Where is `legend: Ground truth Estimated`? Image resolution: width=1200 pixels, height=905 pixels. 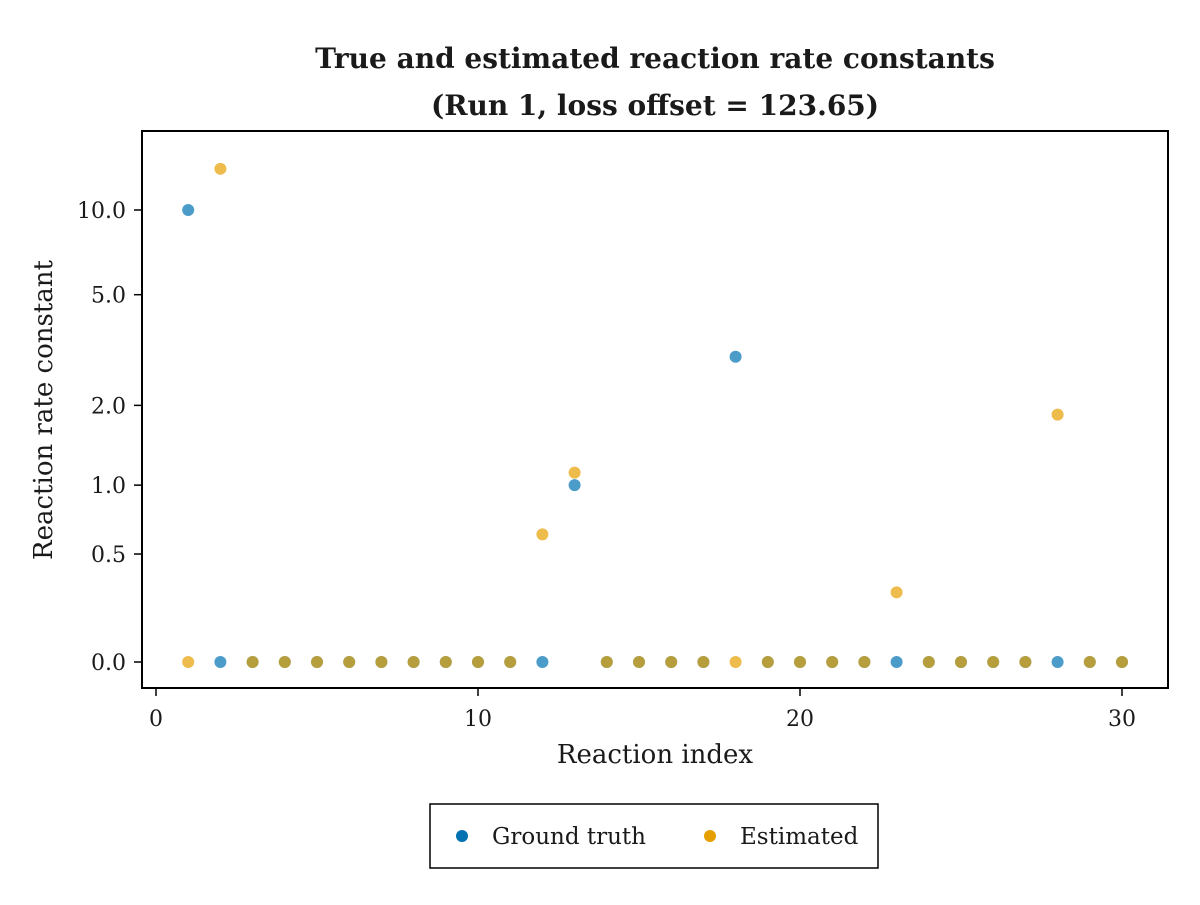 legend: Ground truth Estimated is located at coordinates (654, 836).